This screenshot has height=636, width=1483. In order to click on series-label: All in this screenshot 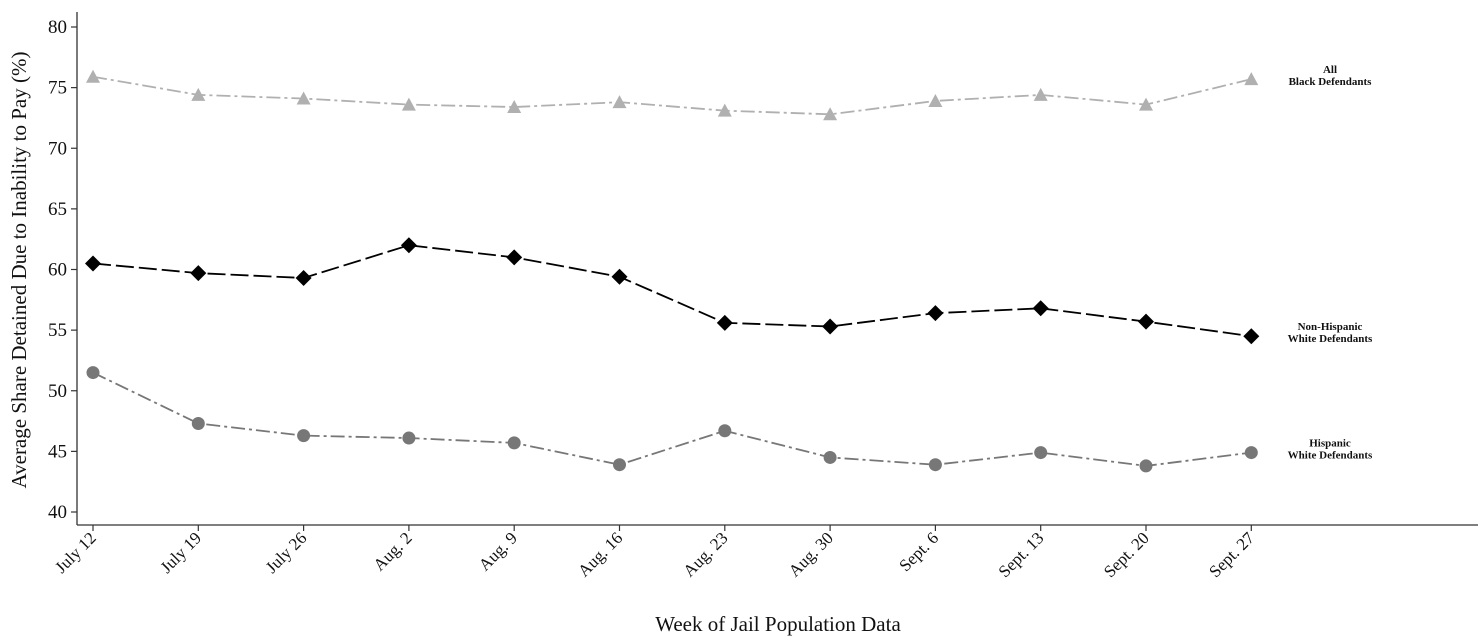, I will do `click(1330, 70)`.